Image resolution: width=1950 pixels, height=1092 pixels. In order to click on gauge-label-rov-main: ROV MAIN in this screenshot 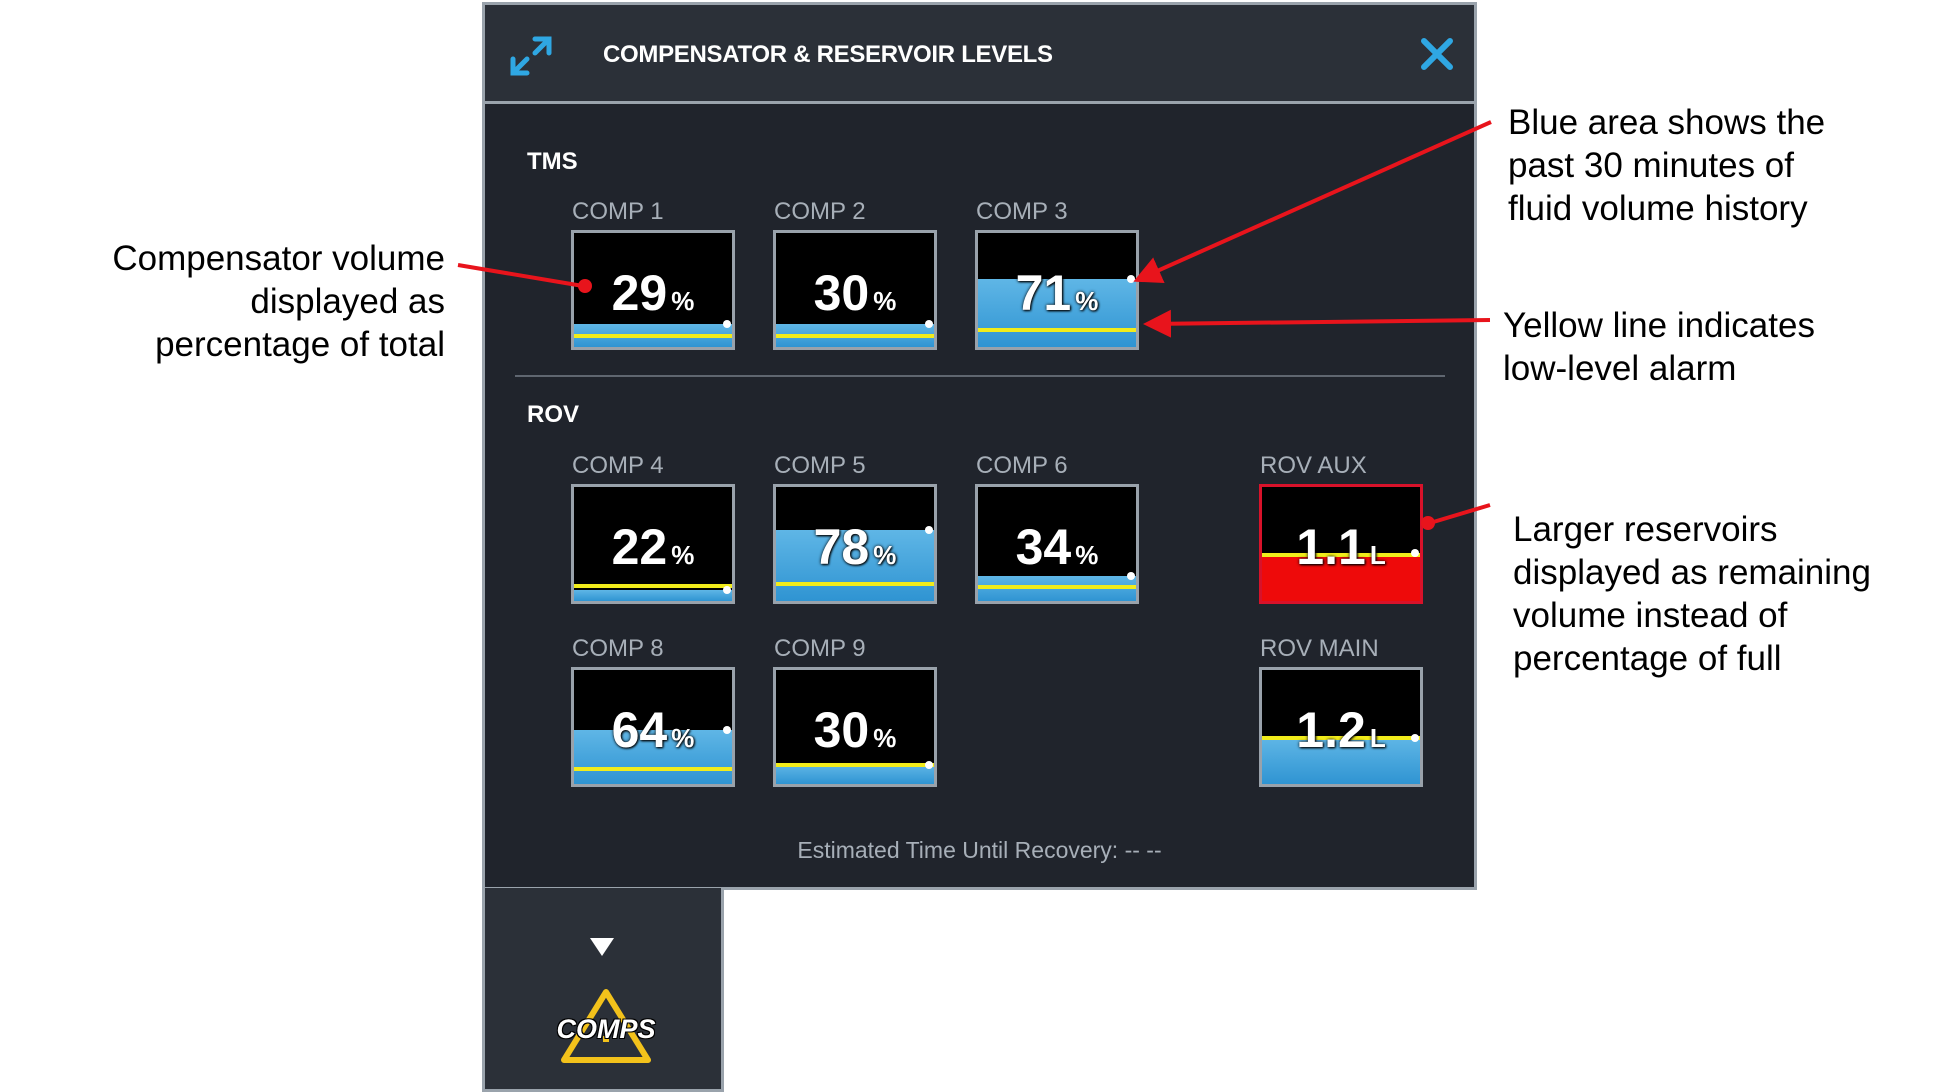, I will do `click(1319, 648)`.